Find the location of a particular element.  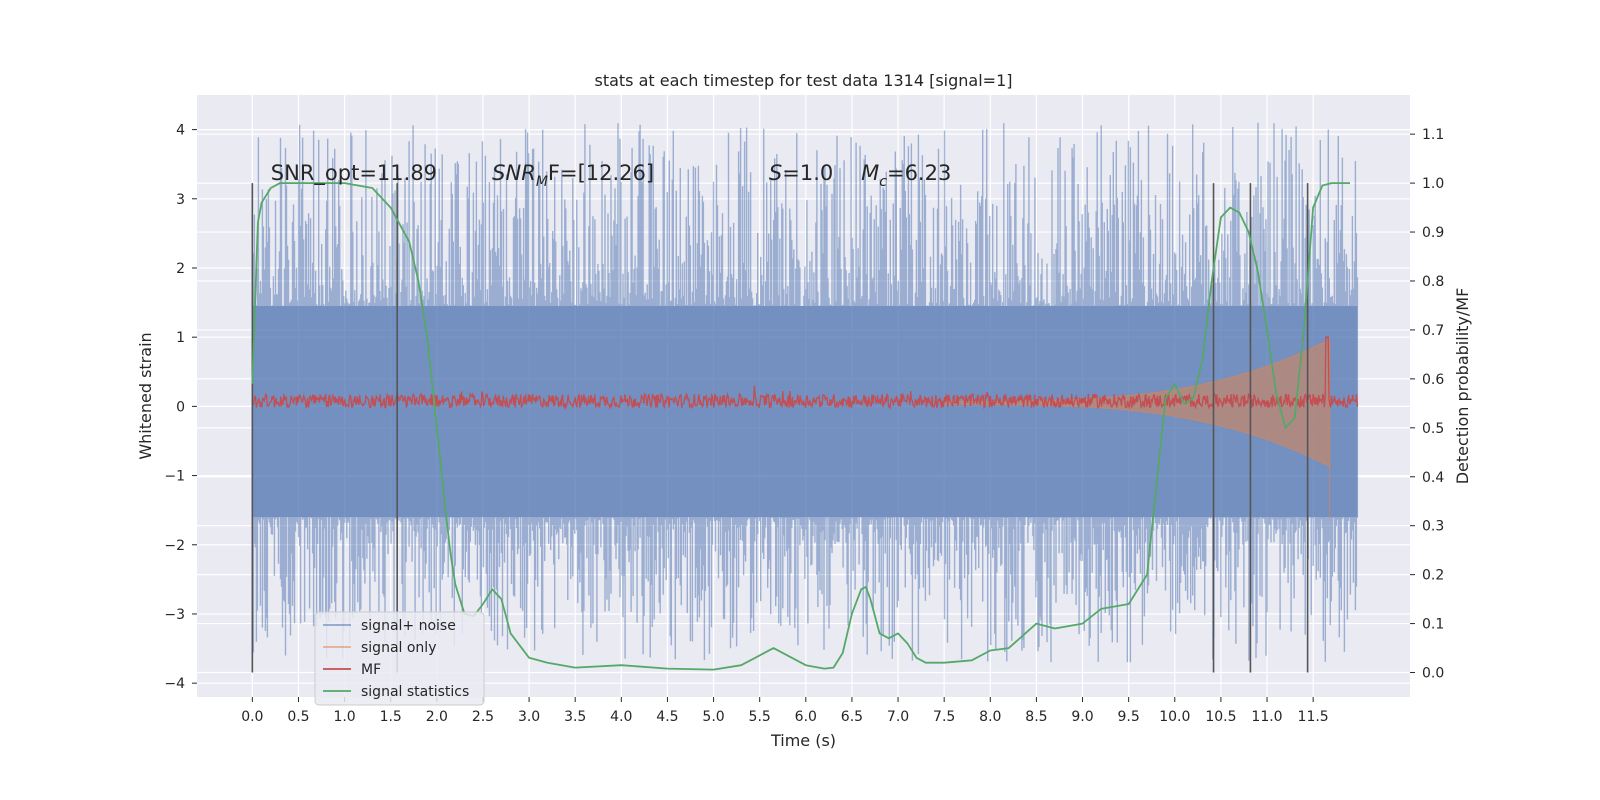

x-tick-label: 4.0 is located at coordinates (621, 717).